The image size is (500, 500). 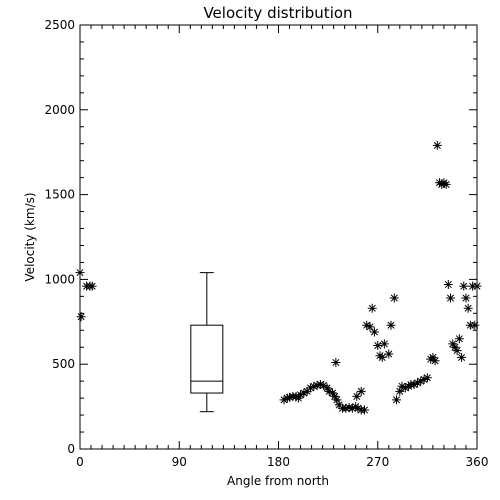 I want to click on y-tick-label: 2000, so click(x=59, y=110).